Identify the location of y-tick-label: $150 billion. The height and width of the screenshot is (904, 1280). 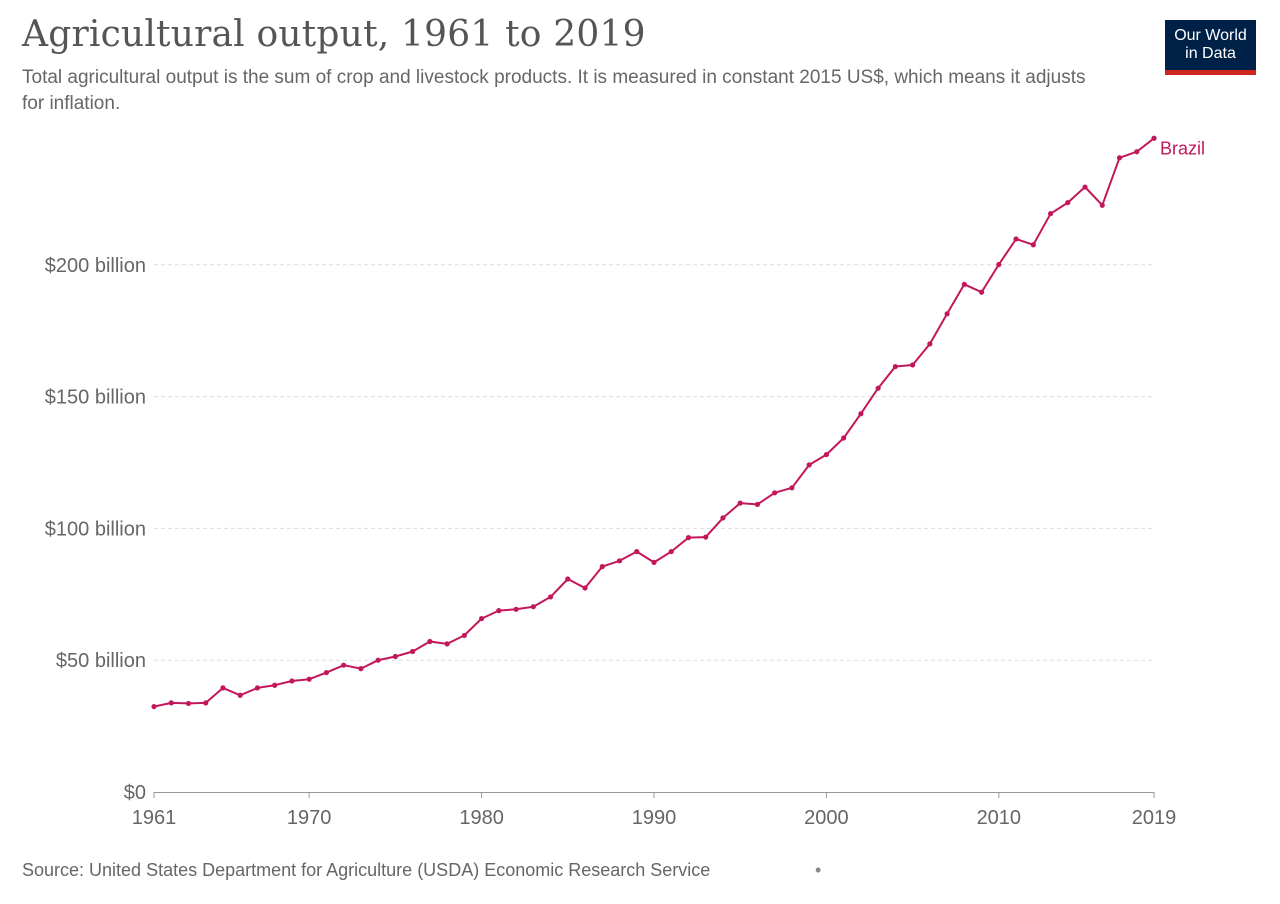
(95, 398).